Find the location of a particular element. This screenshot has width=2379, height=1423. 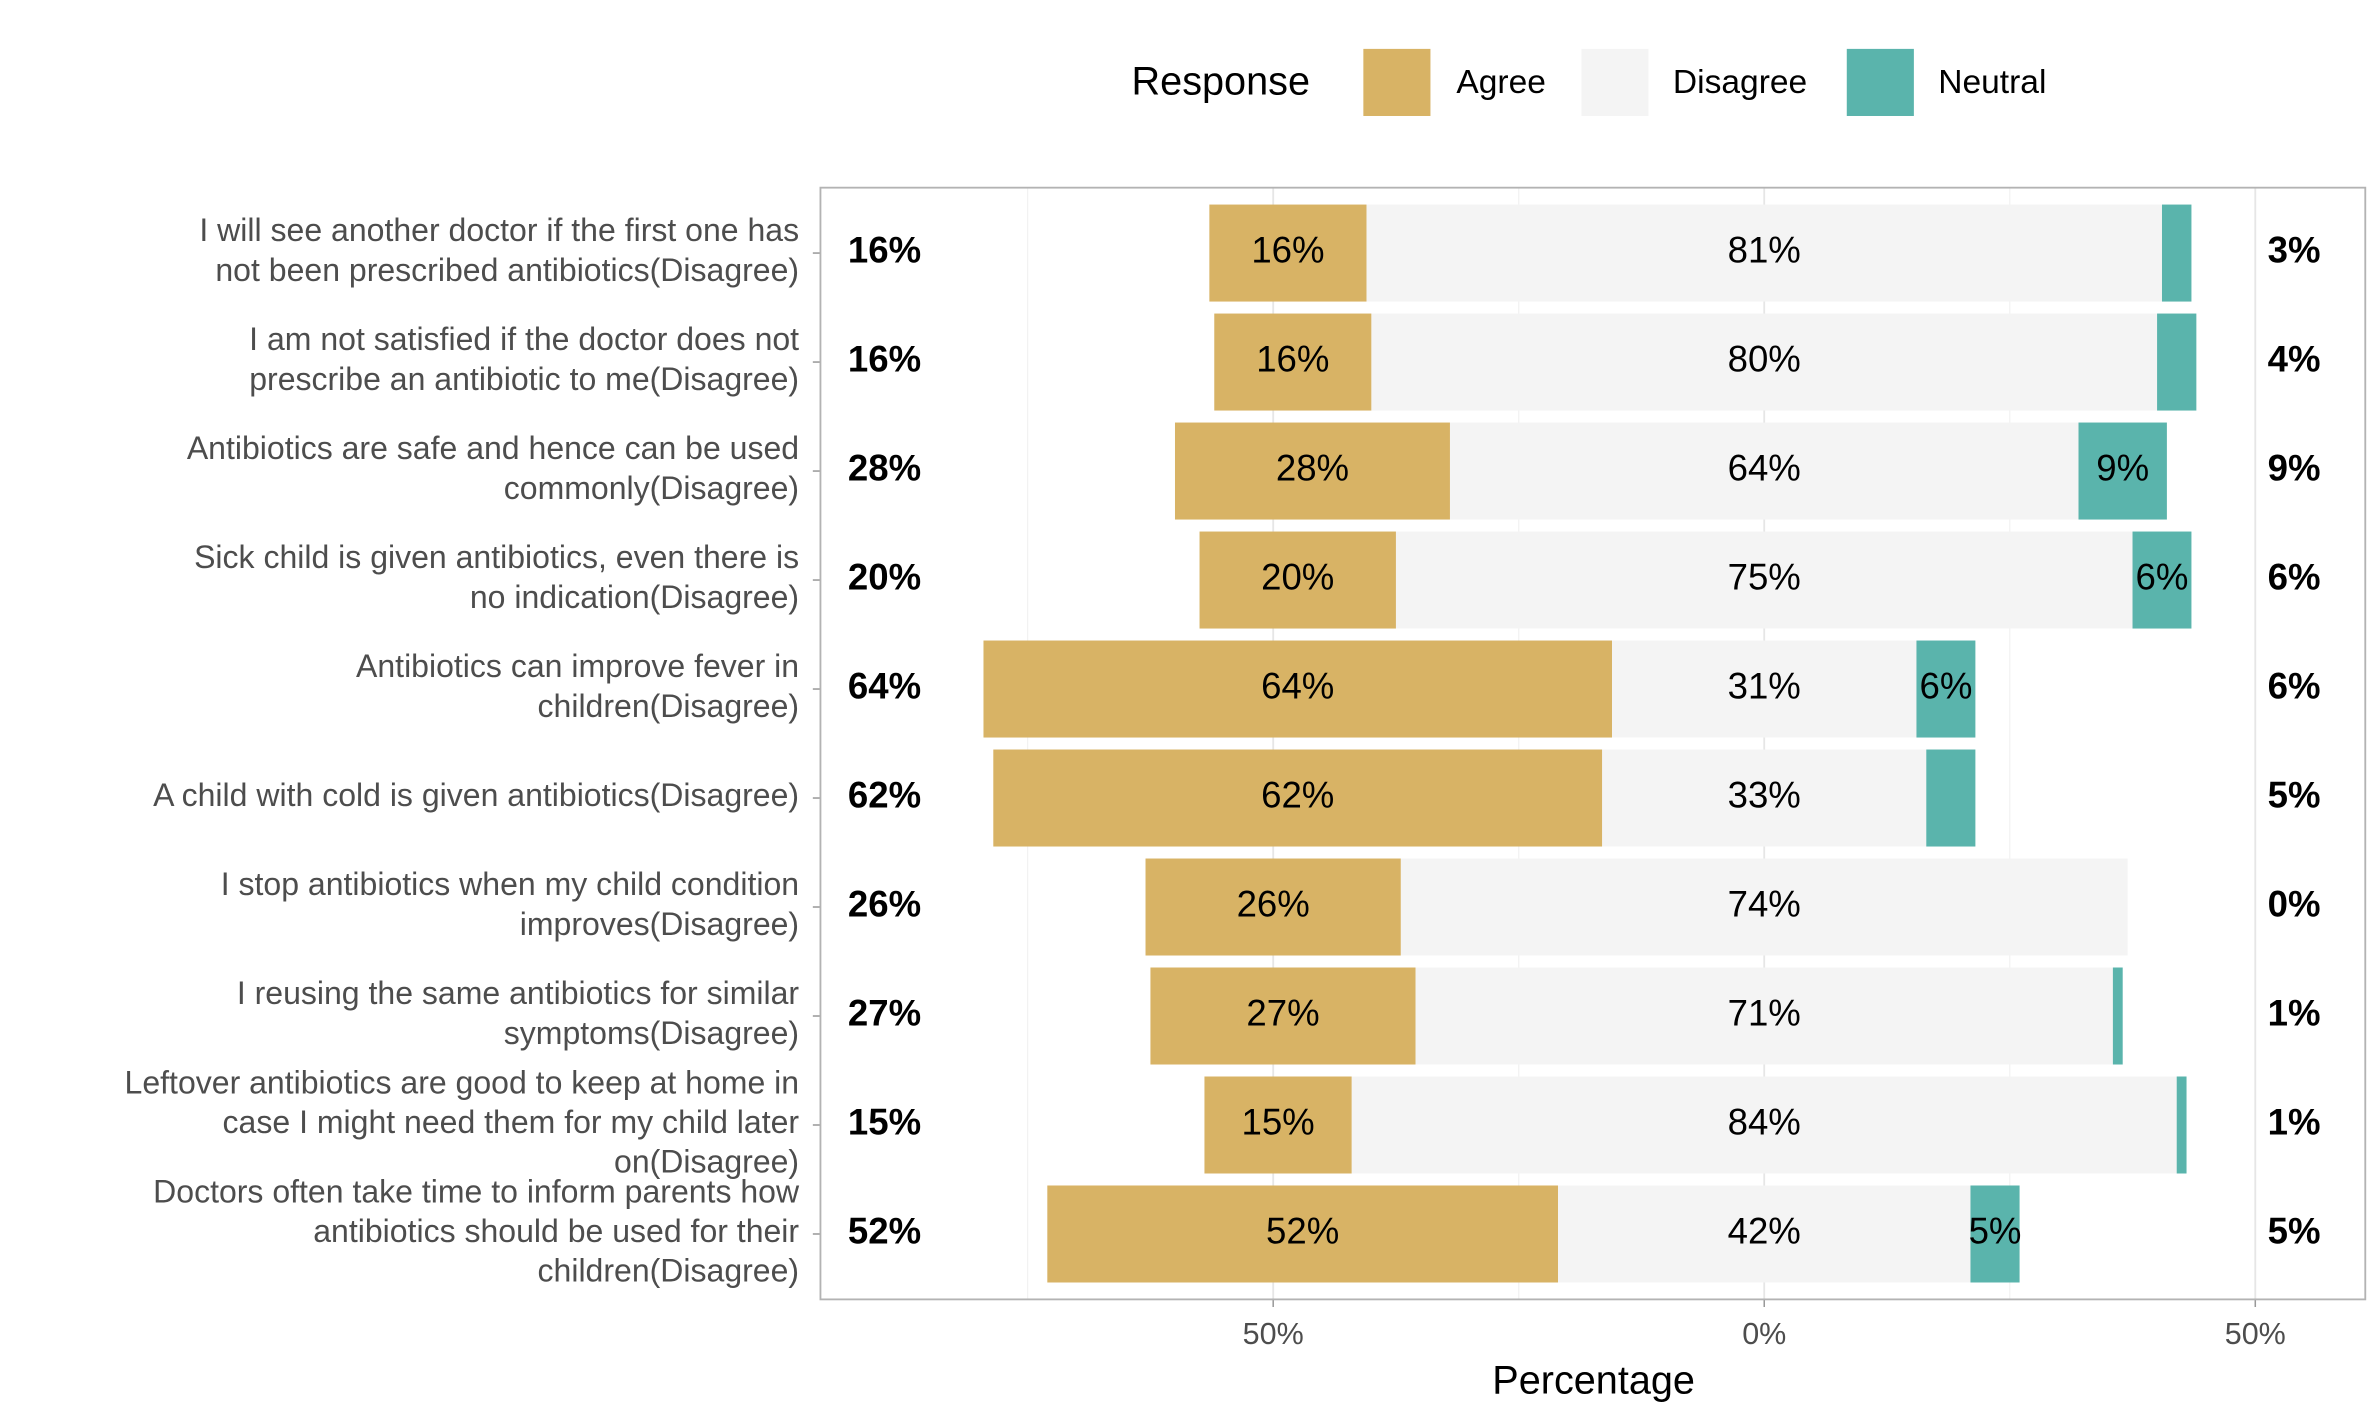

left-total-label: 27% is located at coordinates (884, 1013).